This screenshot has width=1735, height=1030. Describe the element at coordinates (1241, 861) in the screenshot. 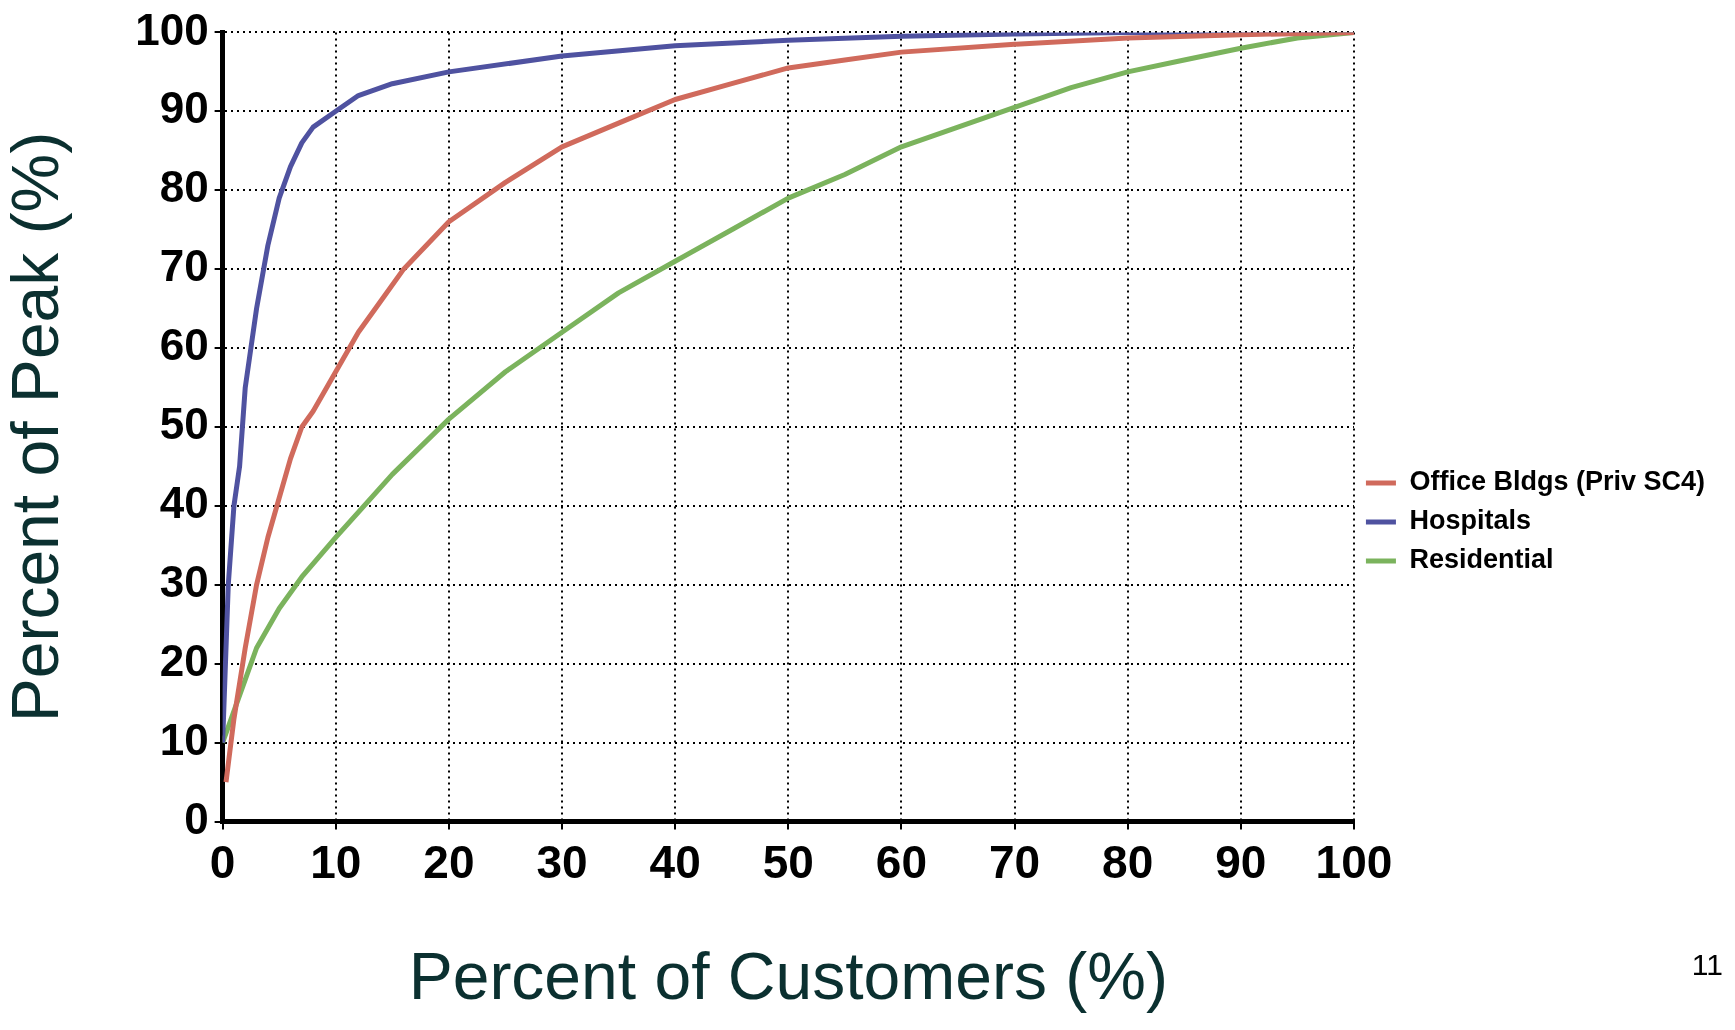

I see `x-tick-label: 90` at that location.